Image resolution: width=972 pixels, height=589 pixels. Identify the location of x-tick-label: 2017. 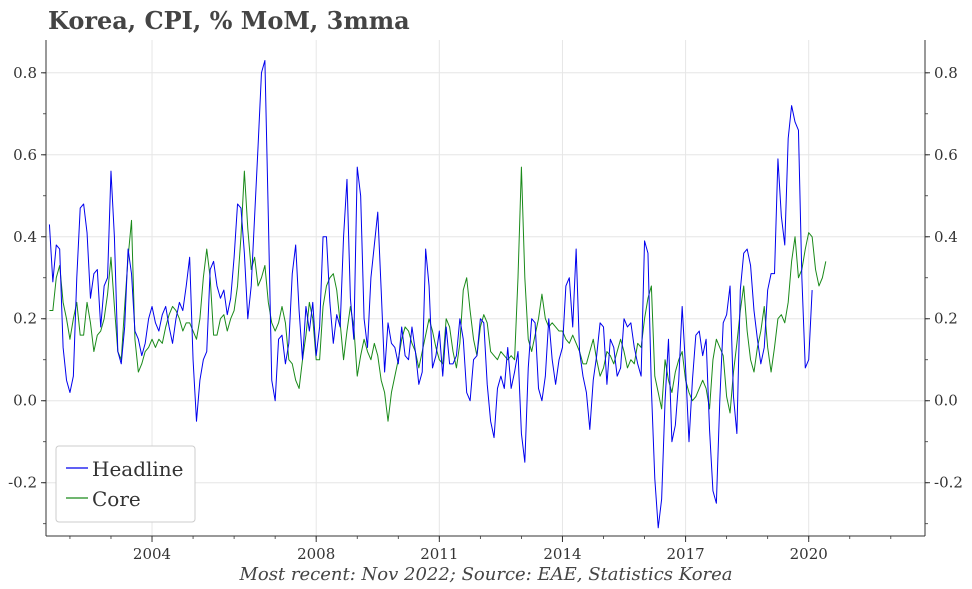
(685, 554).